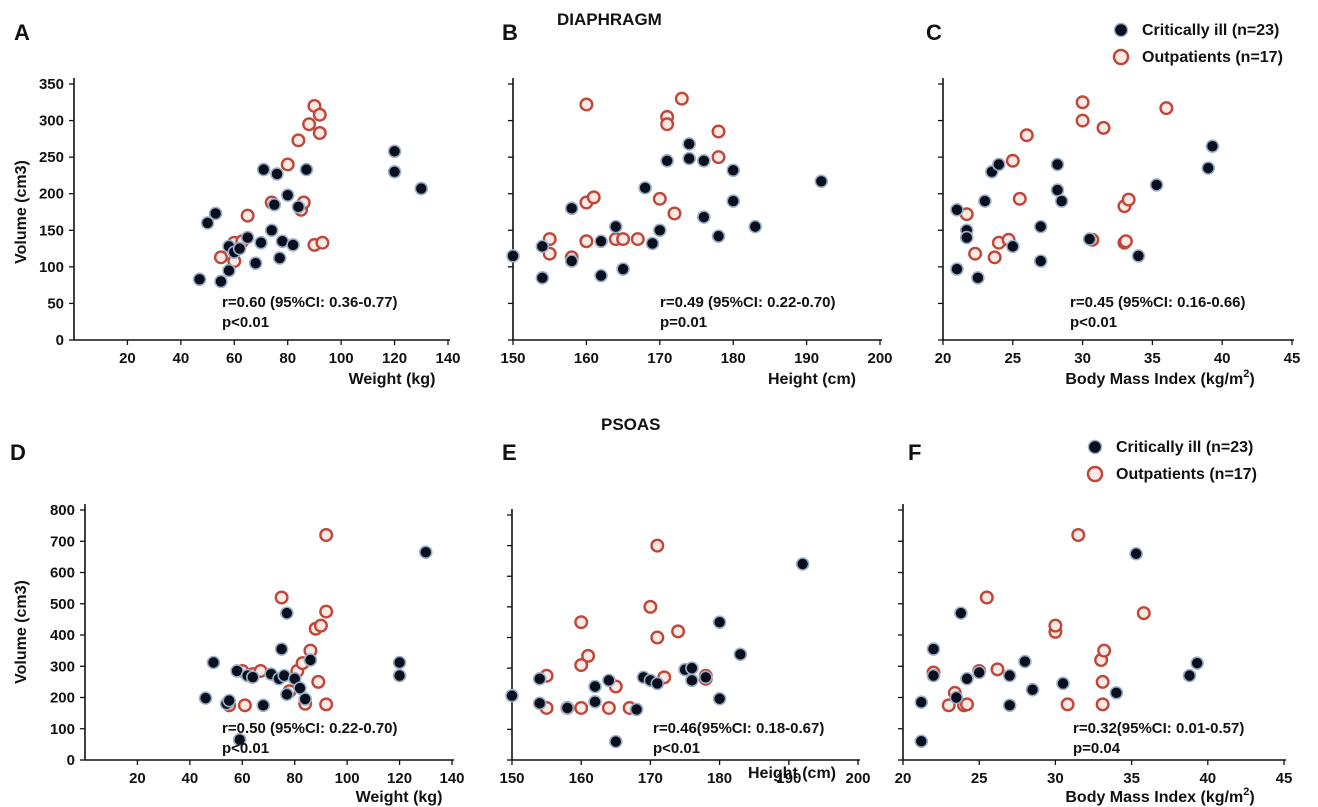  I want to click on x-axis-label: Weight (kg), so click(399, 797).